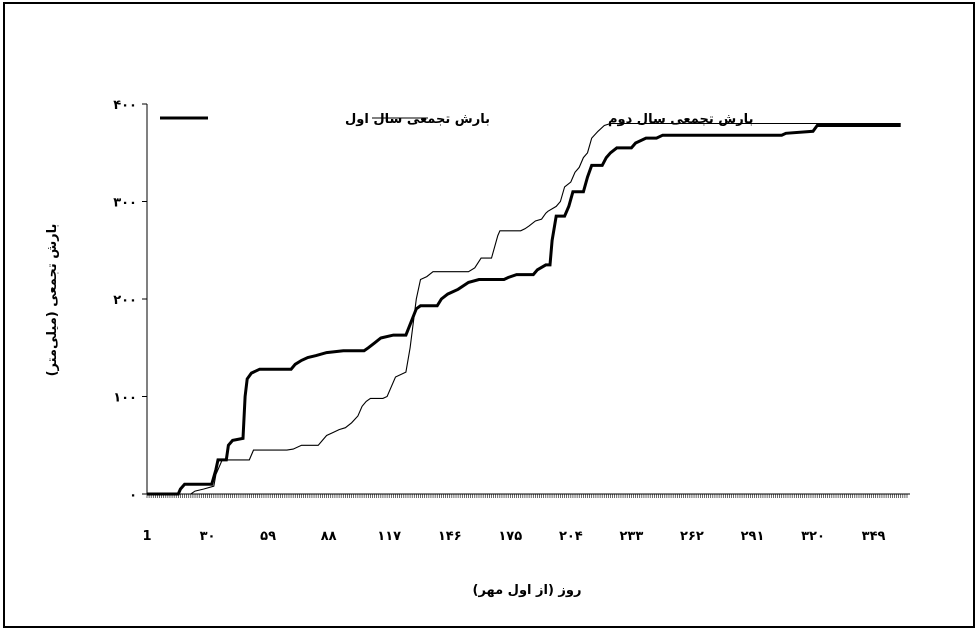  Describe the element at coordinates (450, 536) in the screenshot. I see `x-tick-label: ۱۴۶` at that location.